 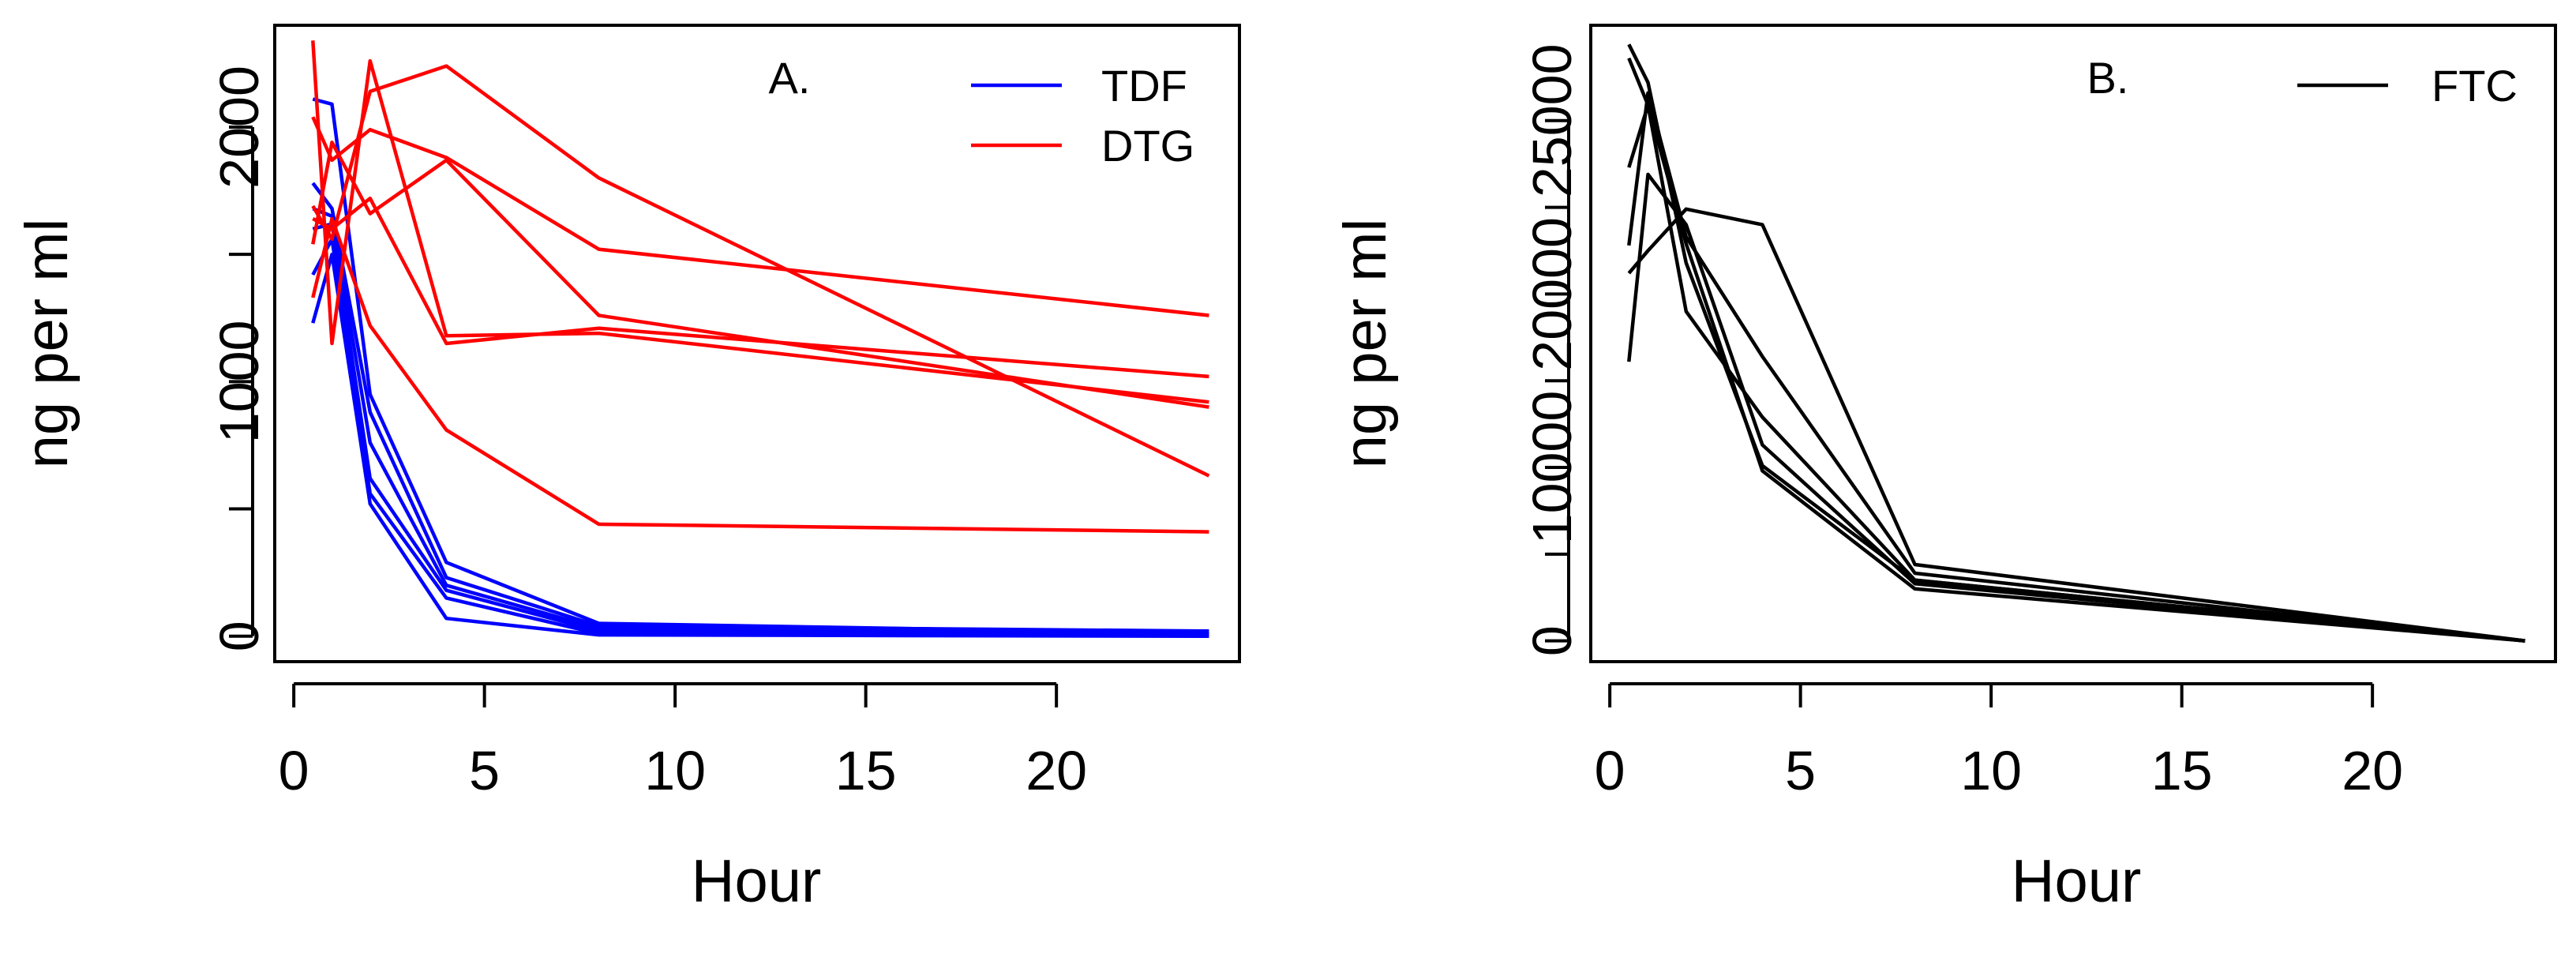 What do you see at coordinates (1552, 120) in the screenshot?
I see `y-tick-label-b-6: 25000` at bounding box center [1552, 120].